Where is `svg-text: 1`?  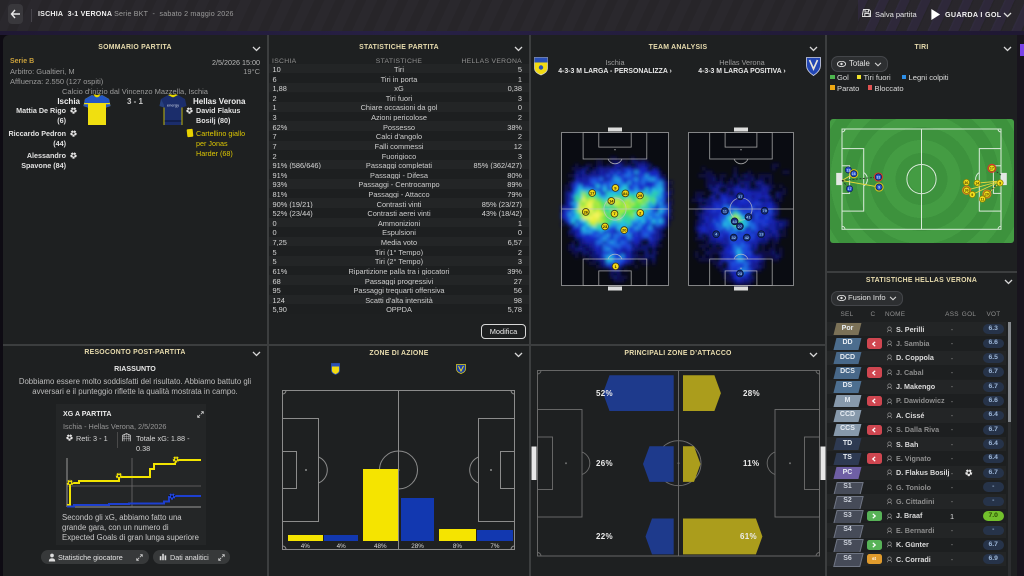
svg-text: 1 is located at coordinates (615, 265).